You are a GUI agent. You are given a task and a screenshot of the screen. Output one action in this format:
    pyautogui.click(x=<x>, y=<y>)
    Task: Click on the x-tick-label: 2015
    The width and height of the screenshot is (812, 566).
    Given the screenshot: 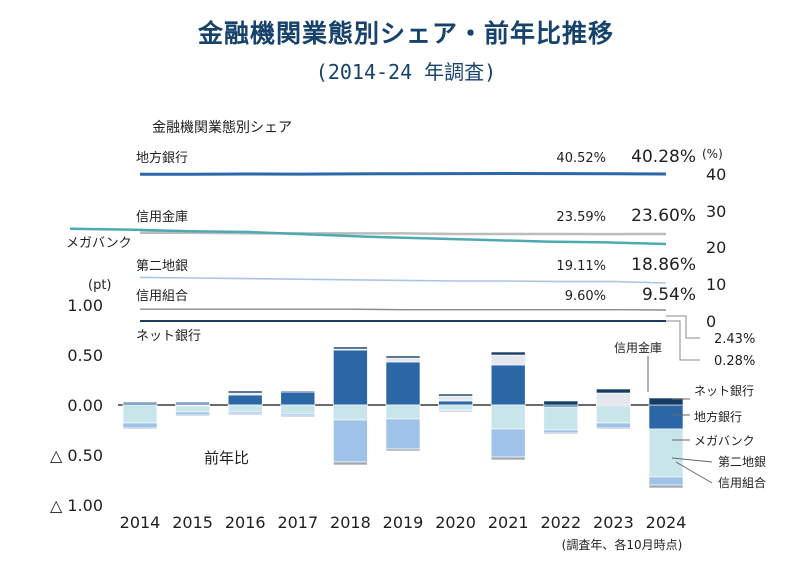 What is the action you would take?
    pyautogui.click(x=192, y=522)
    